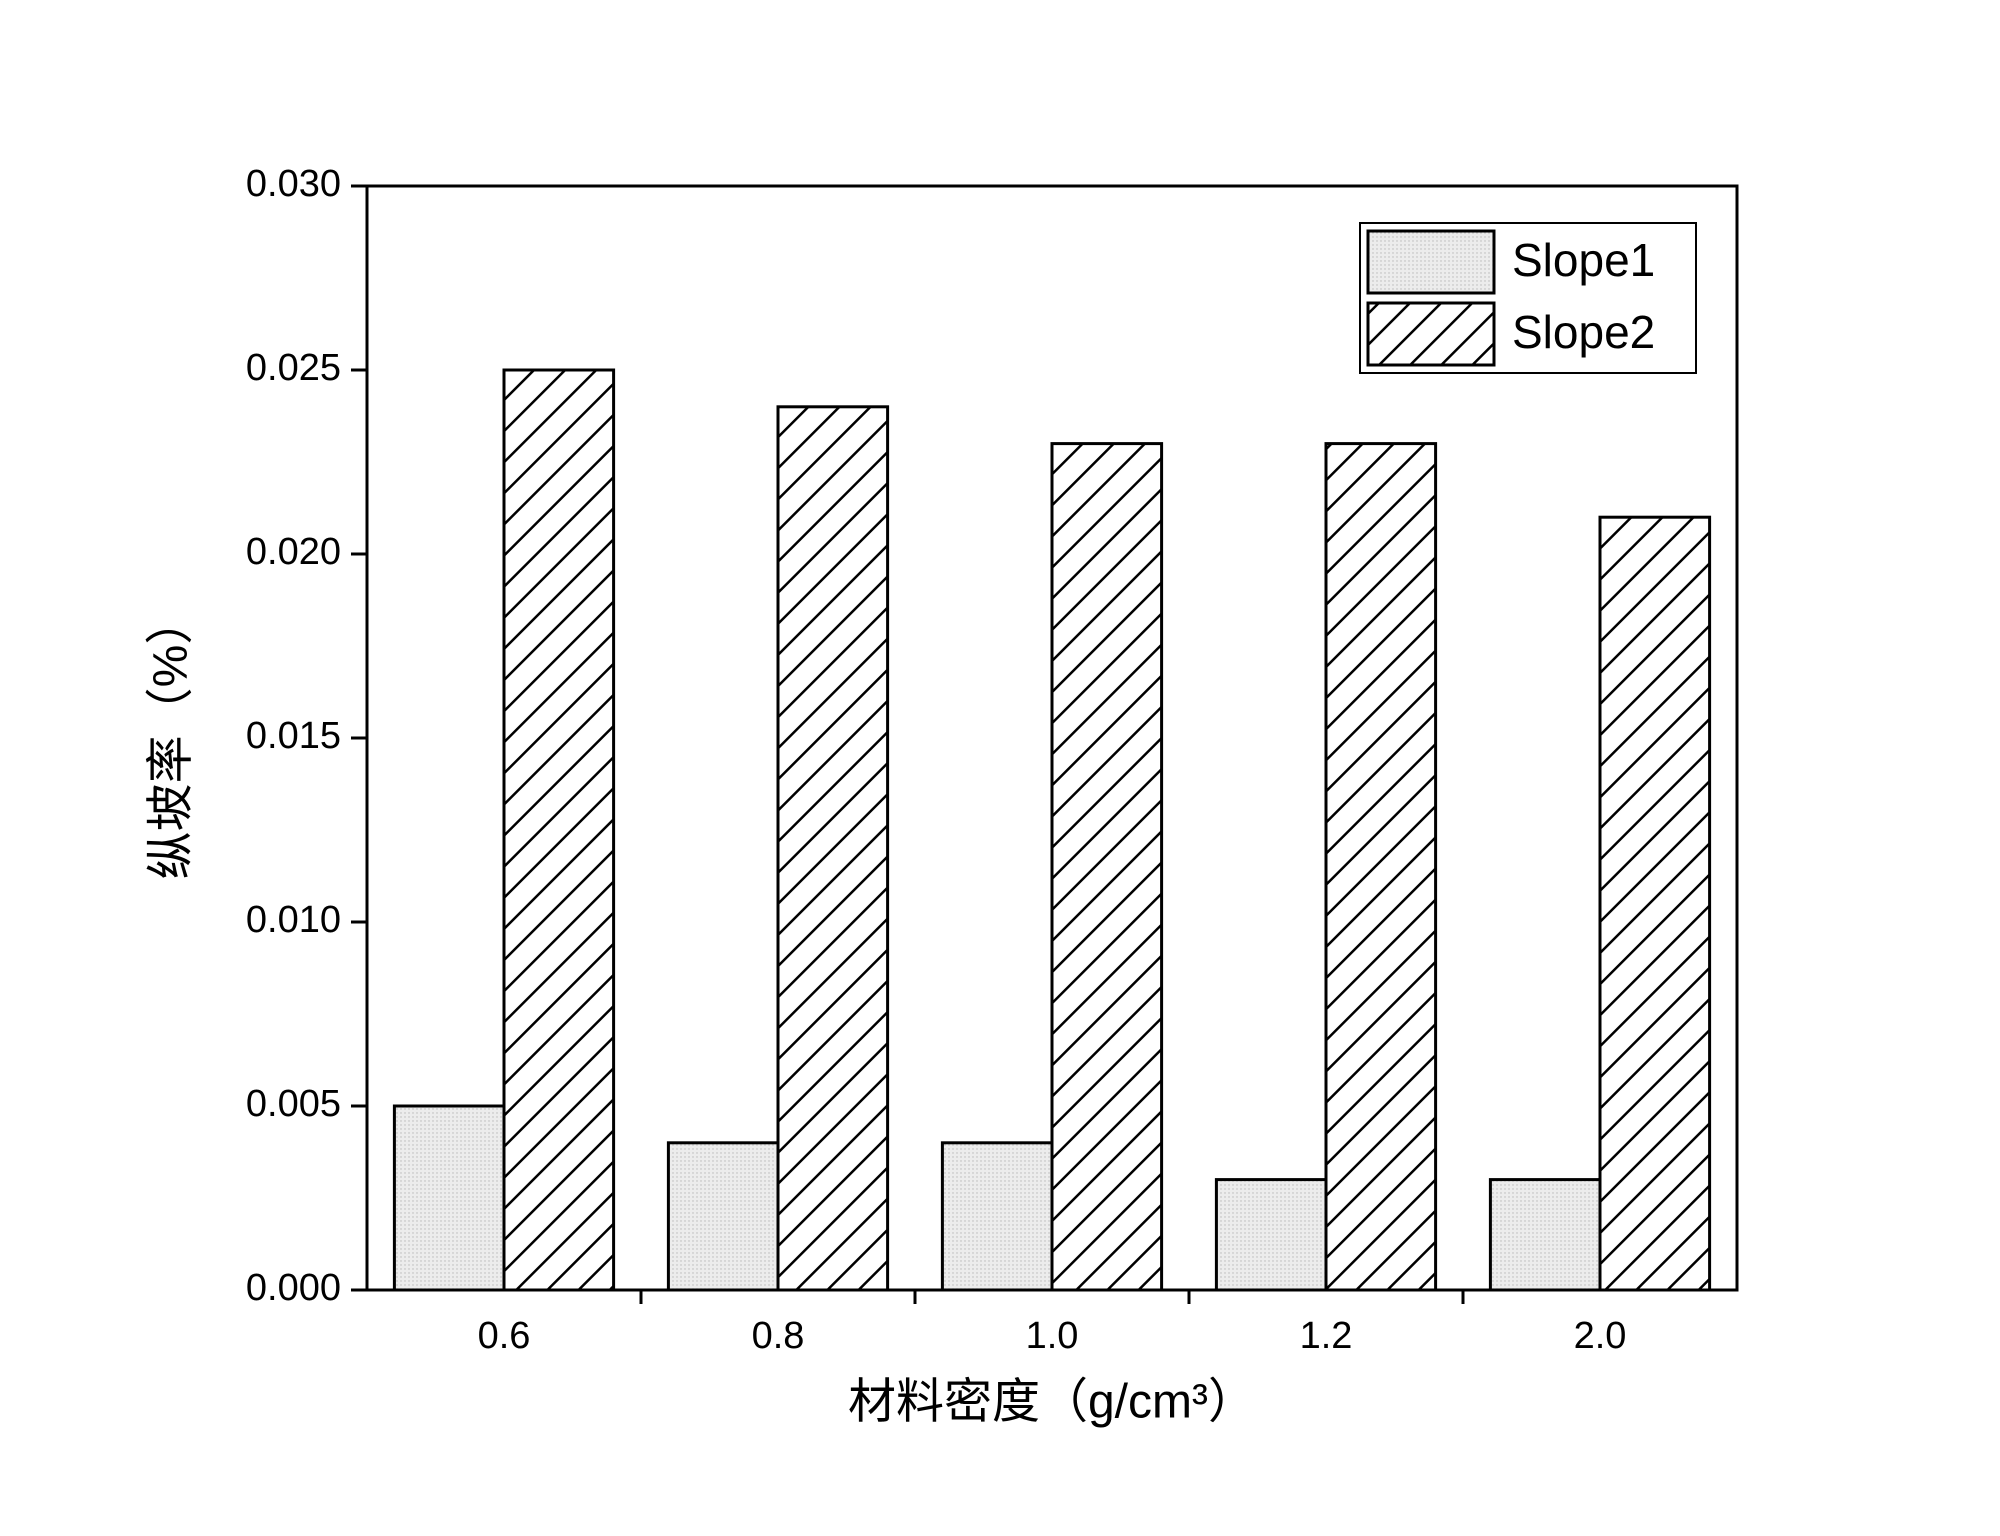 This screenshot has height=1536, width=2000. I want to click on y-tick-label: 0.010, so click(293, 920).